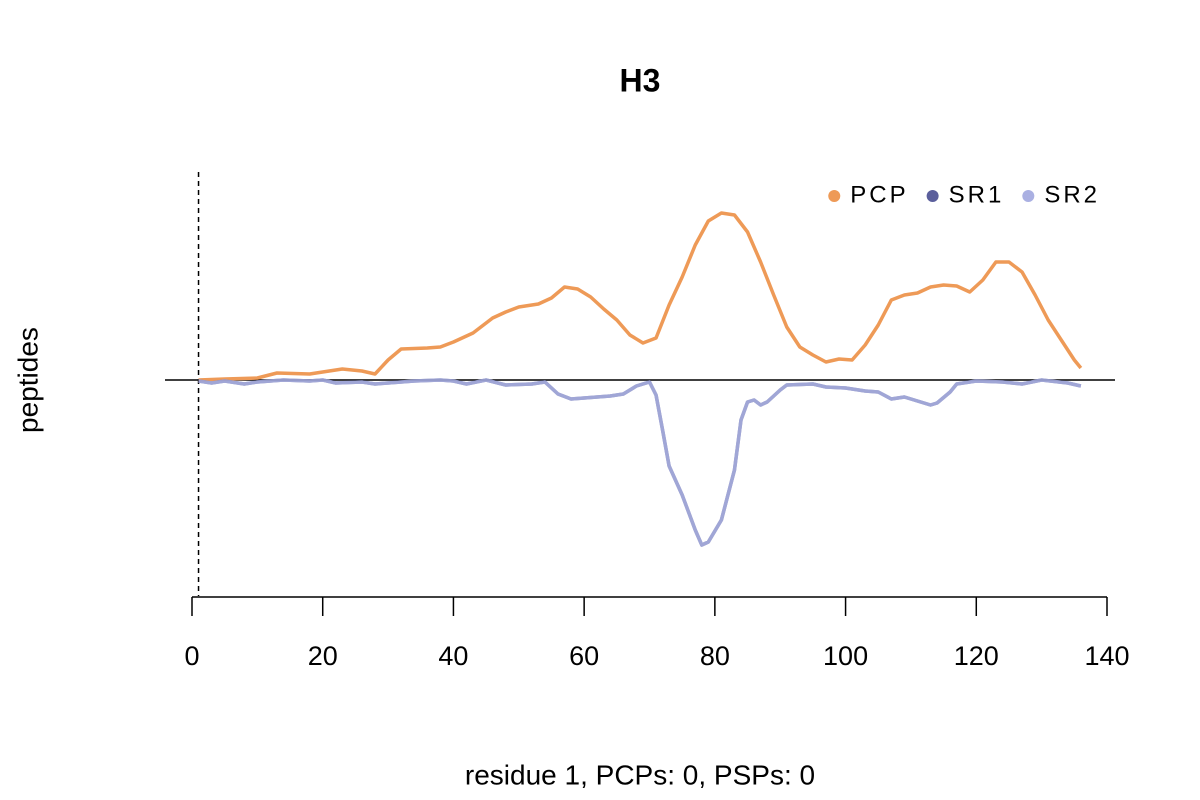  What do you see at coordinates (453, 656) in the screenshot?
I see `x-tick-label: 40` at bounding box center [453, 656].